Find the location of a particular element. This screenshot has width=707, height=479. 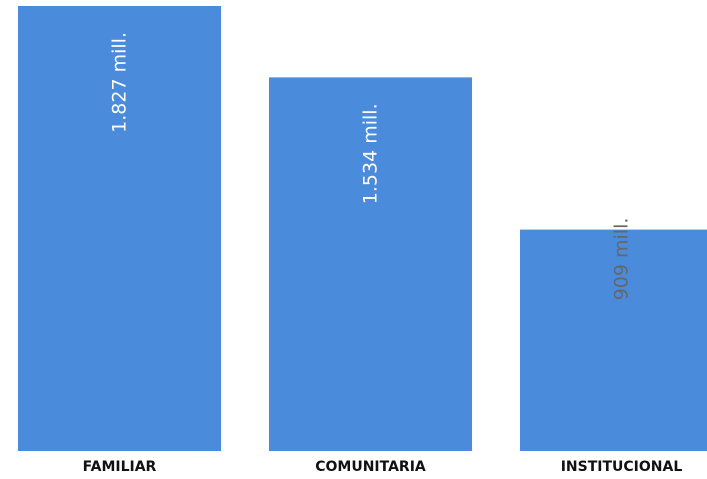

bar-institucional is located at coordinates (613, 340).